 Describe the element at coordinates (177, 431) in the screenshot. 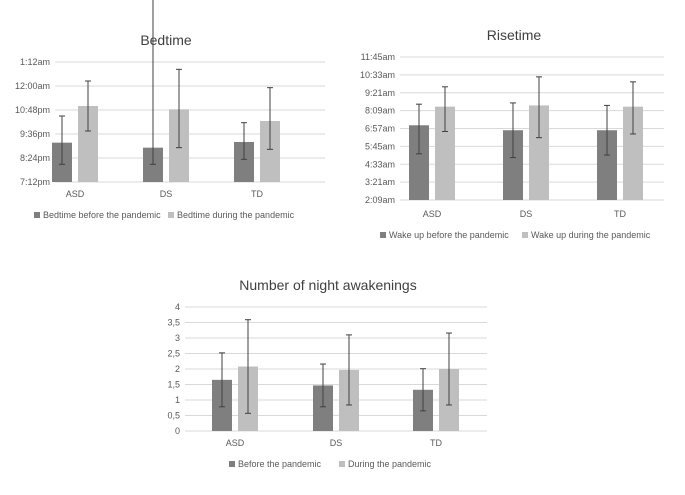

I see `y-tick-label: 0` at that location.